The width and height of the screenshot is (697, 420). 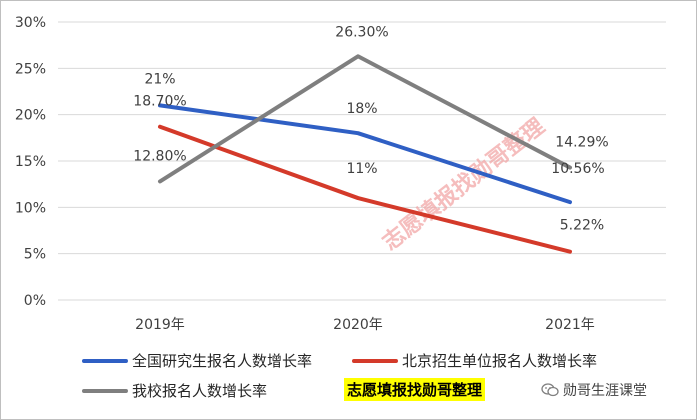 What do you see at coordinates (361, 109) in the screenshot?
I see `data-label: 18%` at bounding box center [361, 109].